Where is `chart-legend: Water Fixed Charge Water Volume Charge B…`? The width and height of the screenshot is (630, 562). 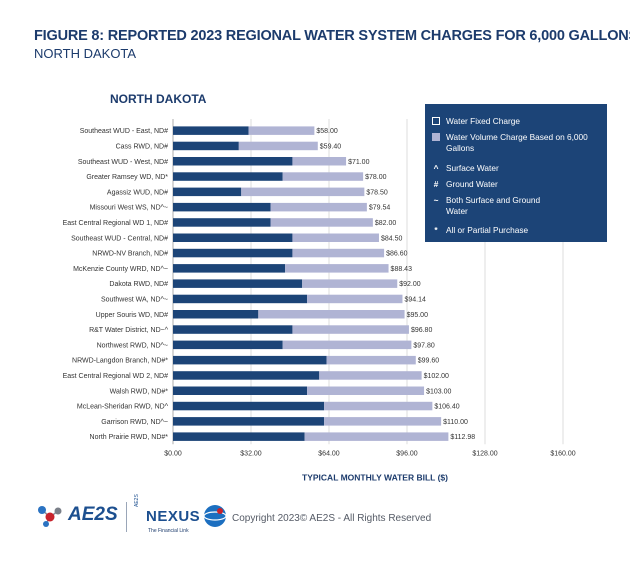 chart-legend: Water Fixed Charge Water Volume Charge B… is located at coordinates (516, 173).